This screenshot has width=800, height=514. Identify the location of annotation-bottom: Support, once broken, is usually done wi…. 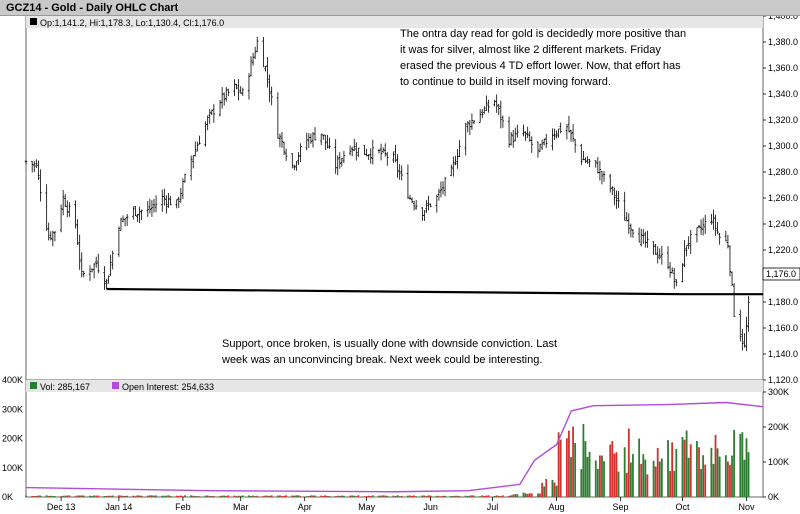
(389, 352).